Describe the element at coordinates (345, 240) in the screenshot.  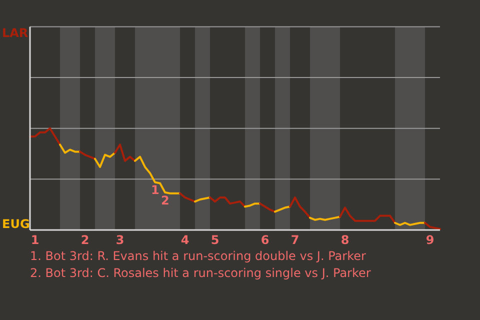
I see `x-tick-label: 8` at that location.